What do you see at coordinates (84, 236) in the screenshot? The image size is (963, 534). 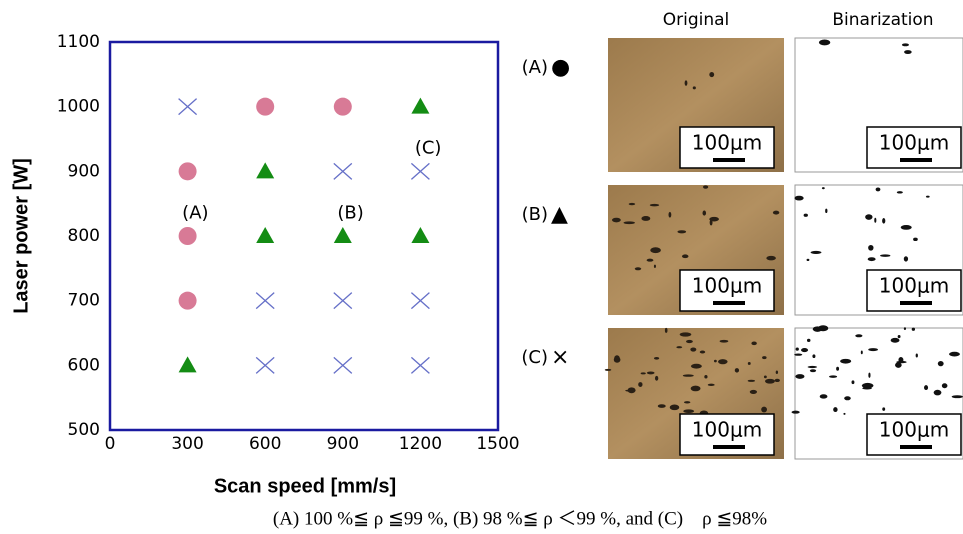 I see `y-tick-label: 800` at bounding box center [84, 236].